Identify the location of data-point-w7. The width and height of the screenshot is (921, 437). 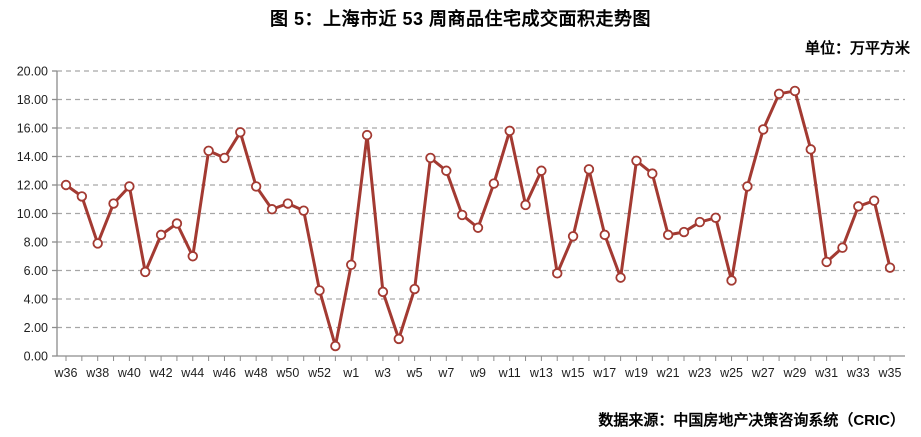
(446, 170).